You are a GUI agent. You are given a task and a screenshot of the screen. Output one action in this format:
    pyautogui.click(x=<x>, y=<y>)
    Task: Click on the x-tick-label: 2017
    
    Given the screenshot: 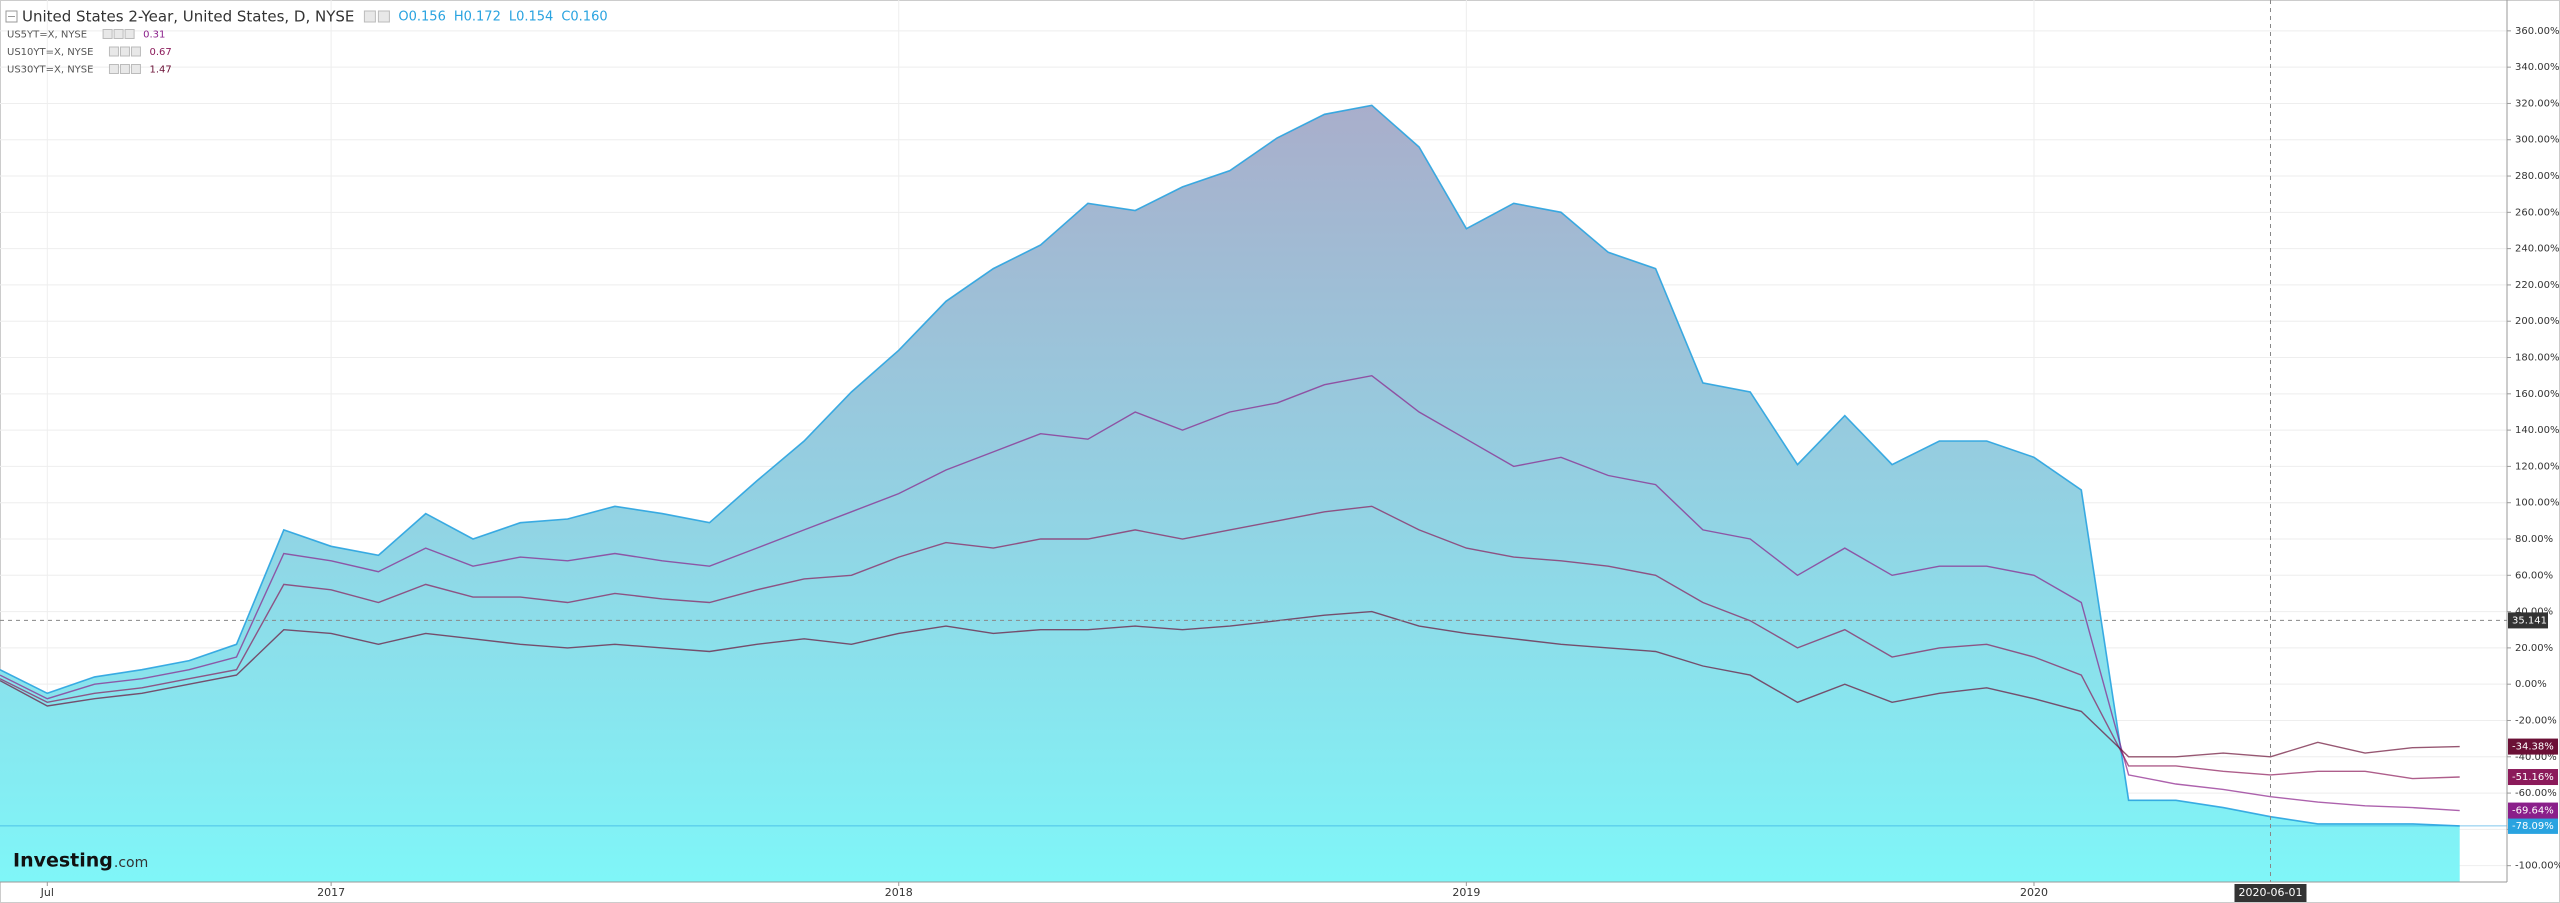 What is the action you would take?
    pyautogui.click(x=331, y=892)
    